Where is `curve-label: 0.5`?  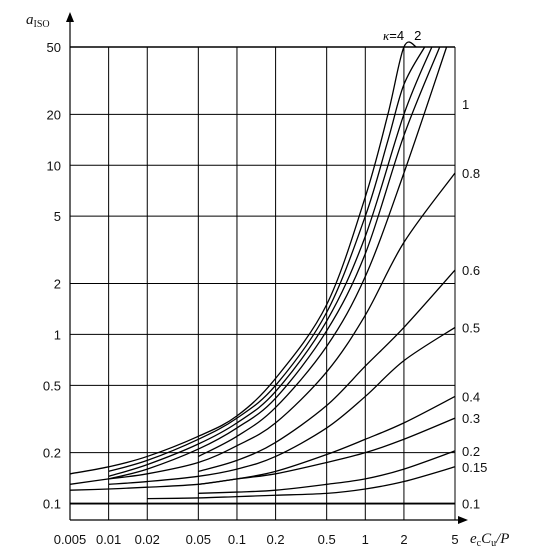
curve-label: 0.5 is located at coordinates (471, 327).